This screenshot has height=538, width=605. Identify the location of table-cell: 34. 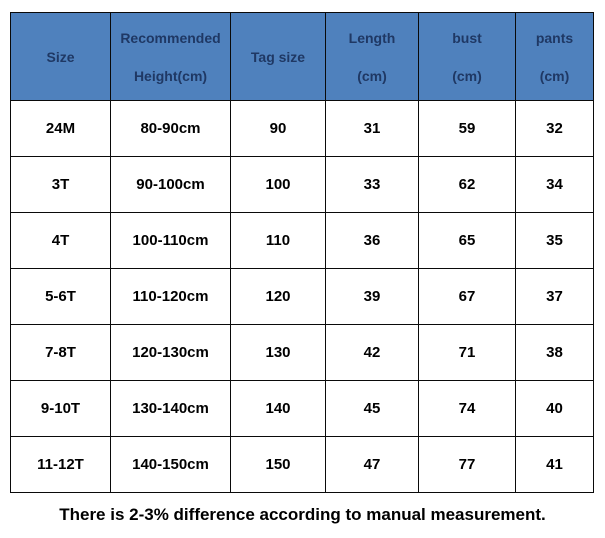
(554, 184).